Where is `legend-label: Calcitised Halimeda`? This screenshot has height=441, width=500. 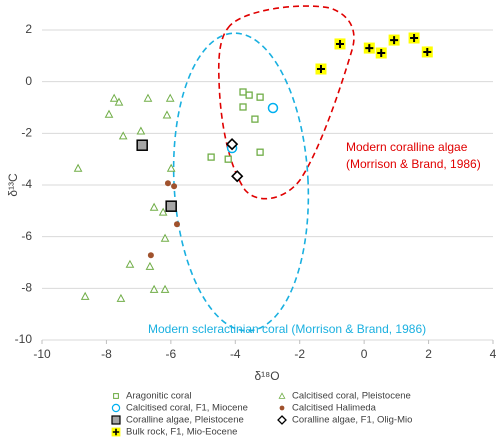
legend-label: Calcitised Halimeda is located at coordinates (334, 408).